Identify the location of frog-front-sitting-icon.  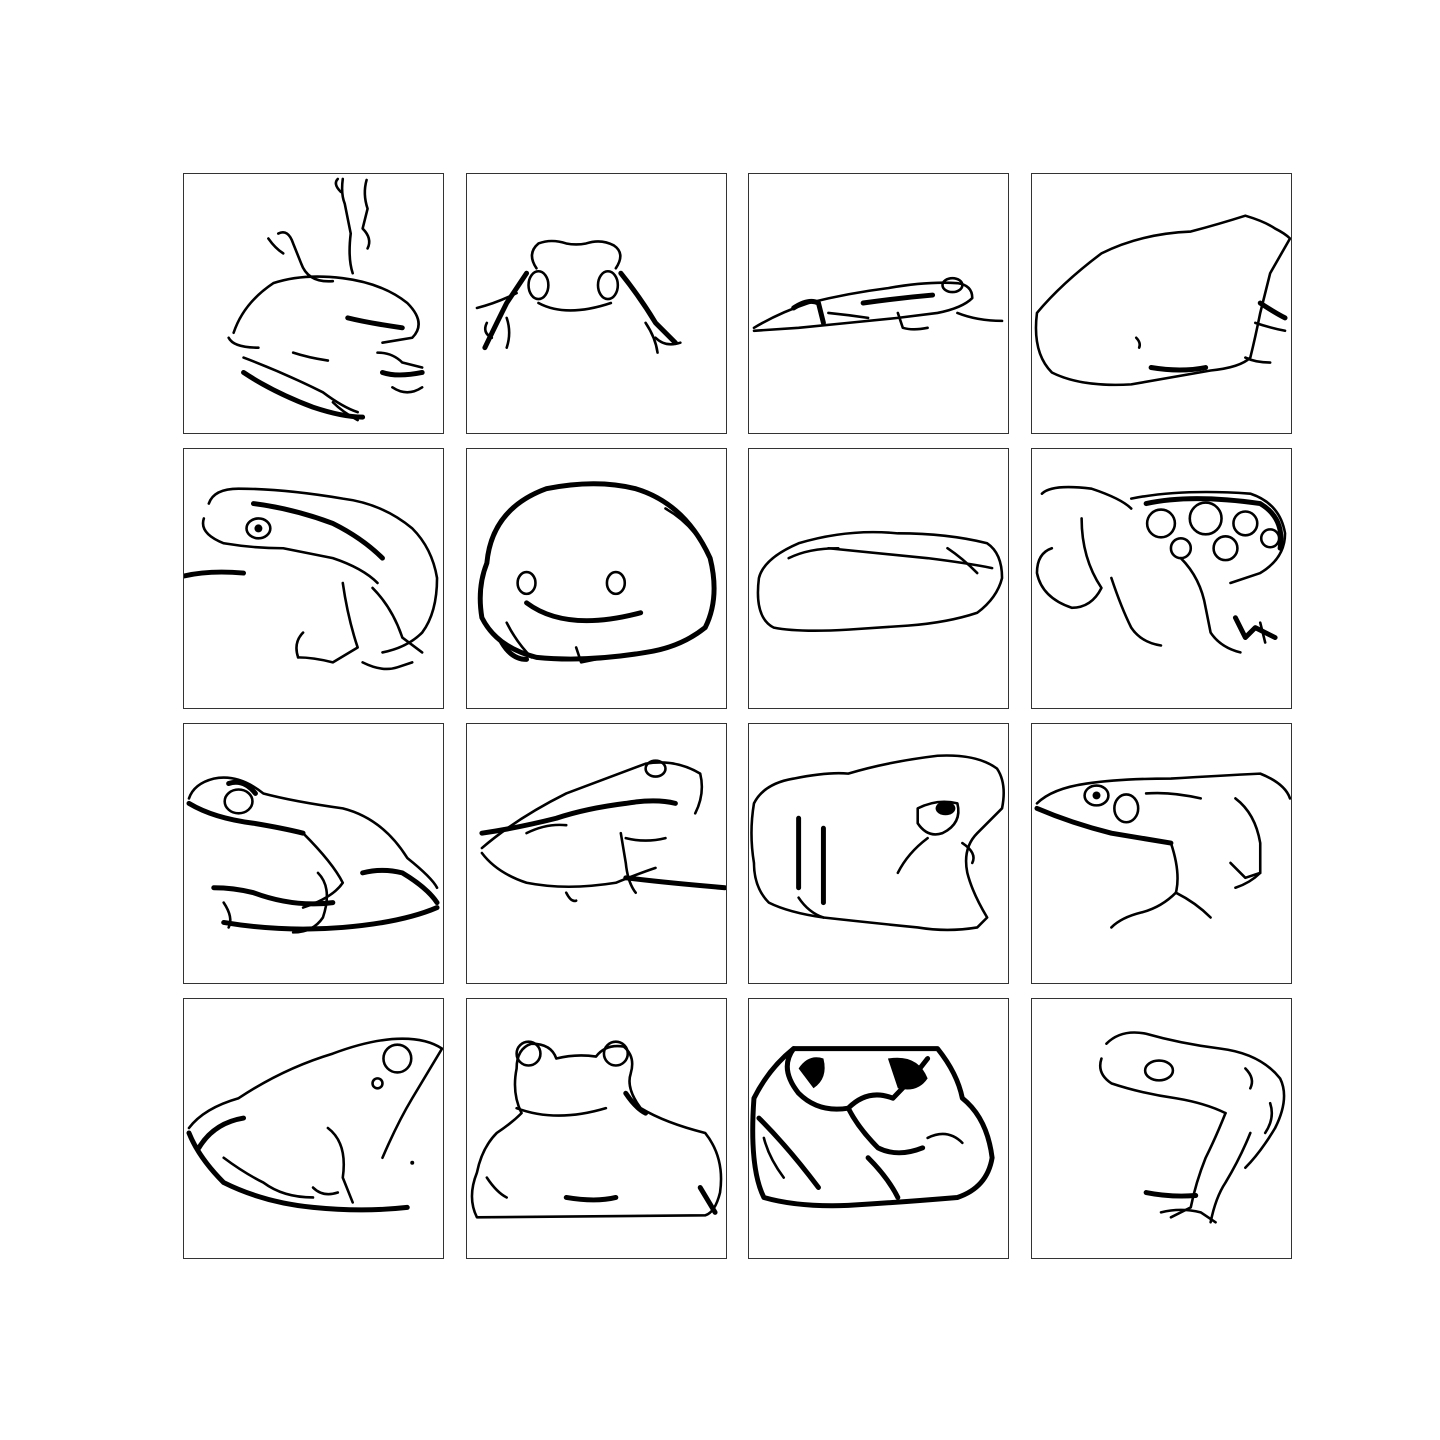
(596, 1129).